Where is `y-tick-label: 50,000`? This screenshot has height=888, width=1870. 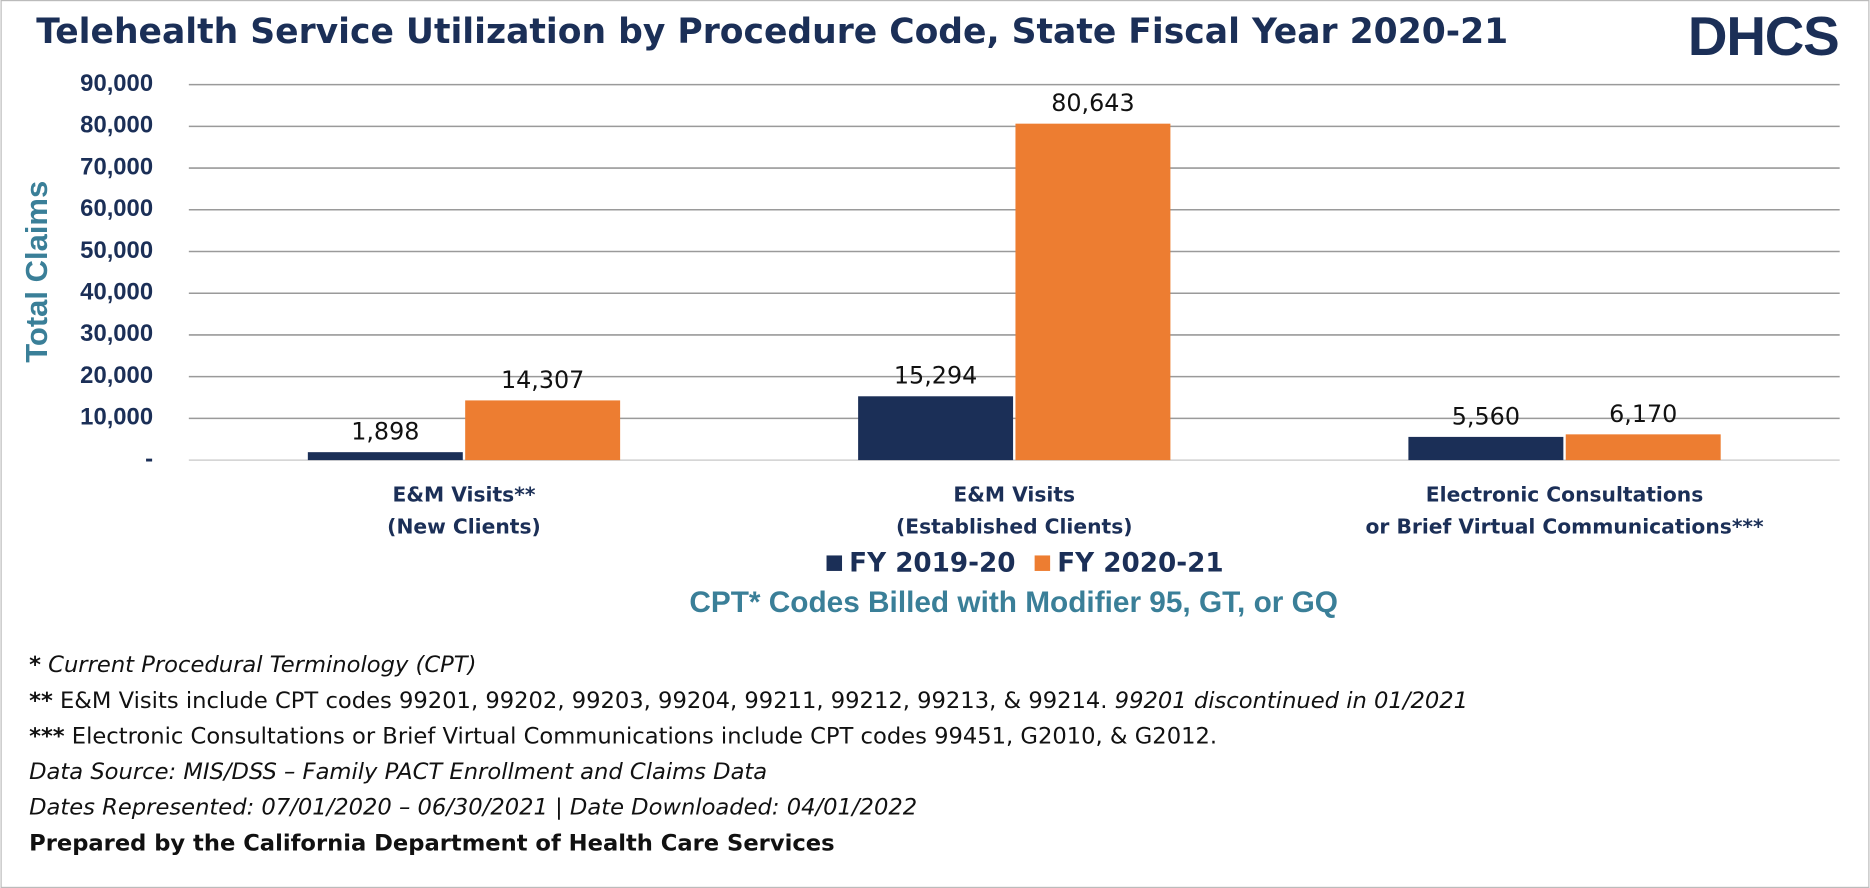 y-tick-label: 50,000 is located at coordinates (116, 250).